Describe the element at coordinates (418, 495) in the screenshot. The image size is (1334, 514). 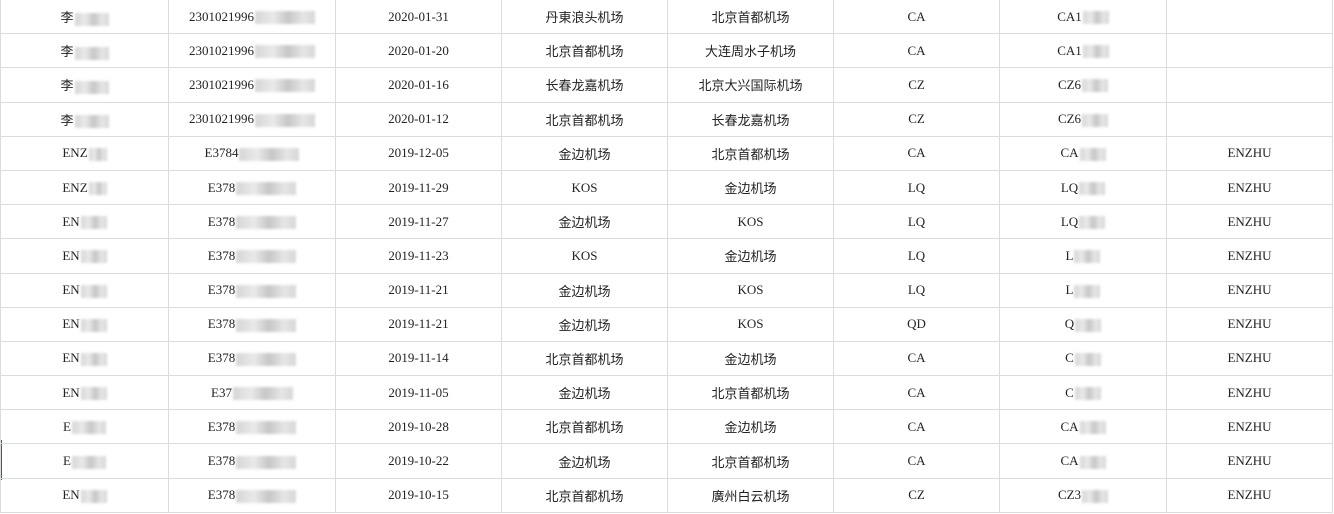
I see `cell-date: 2019-10-15` at that location.